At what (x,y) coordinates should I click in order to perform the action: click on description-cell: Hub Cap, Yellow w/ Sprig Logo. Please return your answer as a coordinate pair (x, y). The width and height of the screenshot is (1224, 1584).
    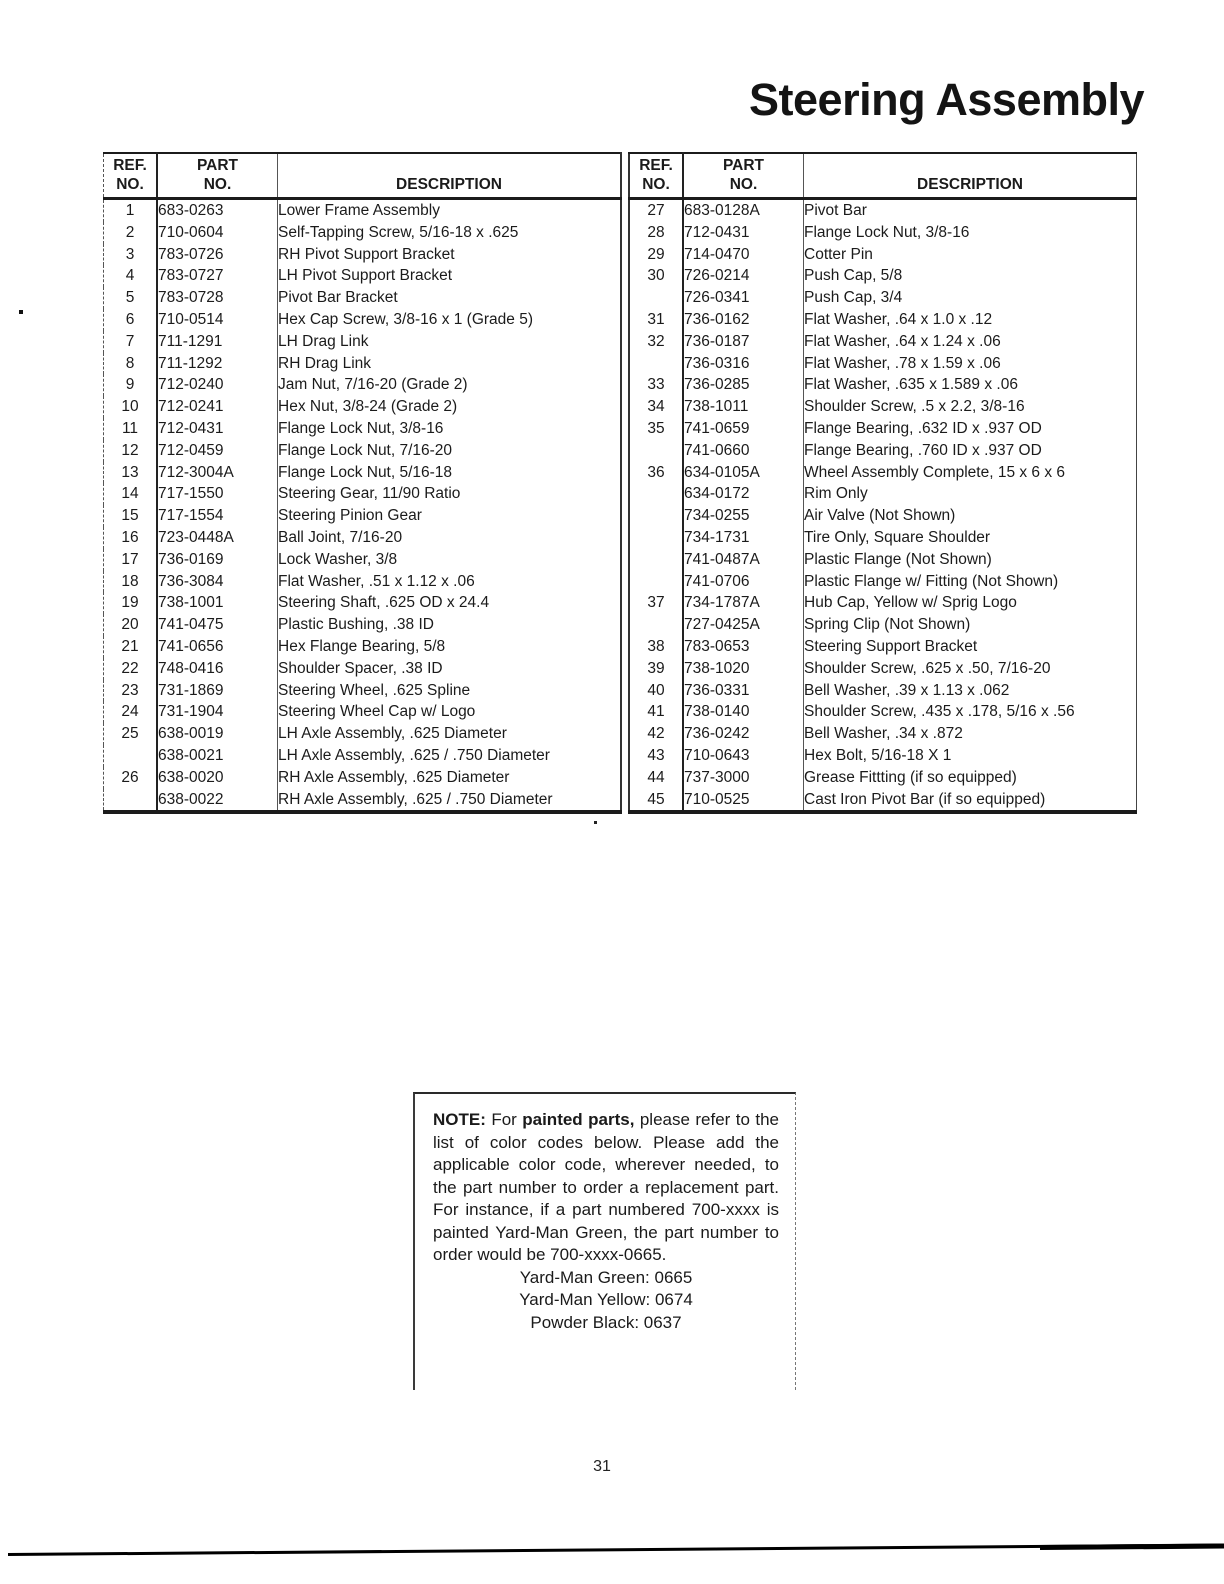
    Looking at the image, I should click on (910, 603).